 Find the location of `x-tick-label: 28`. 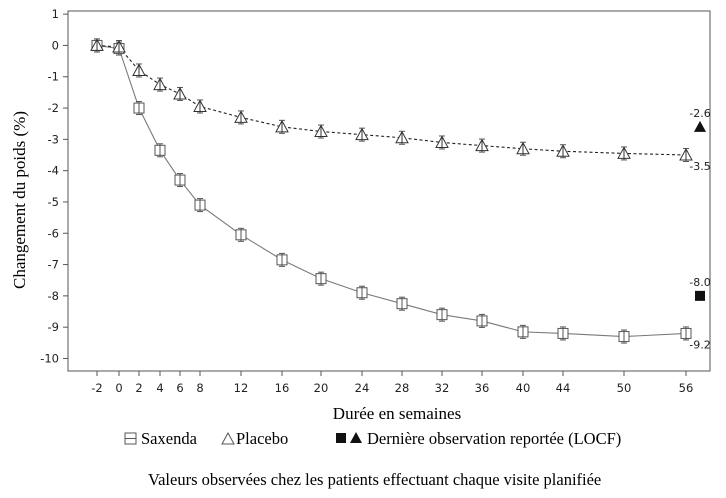

x-tick-label: 28 is located at coordinates (402, 388).